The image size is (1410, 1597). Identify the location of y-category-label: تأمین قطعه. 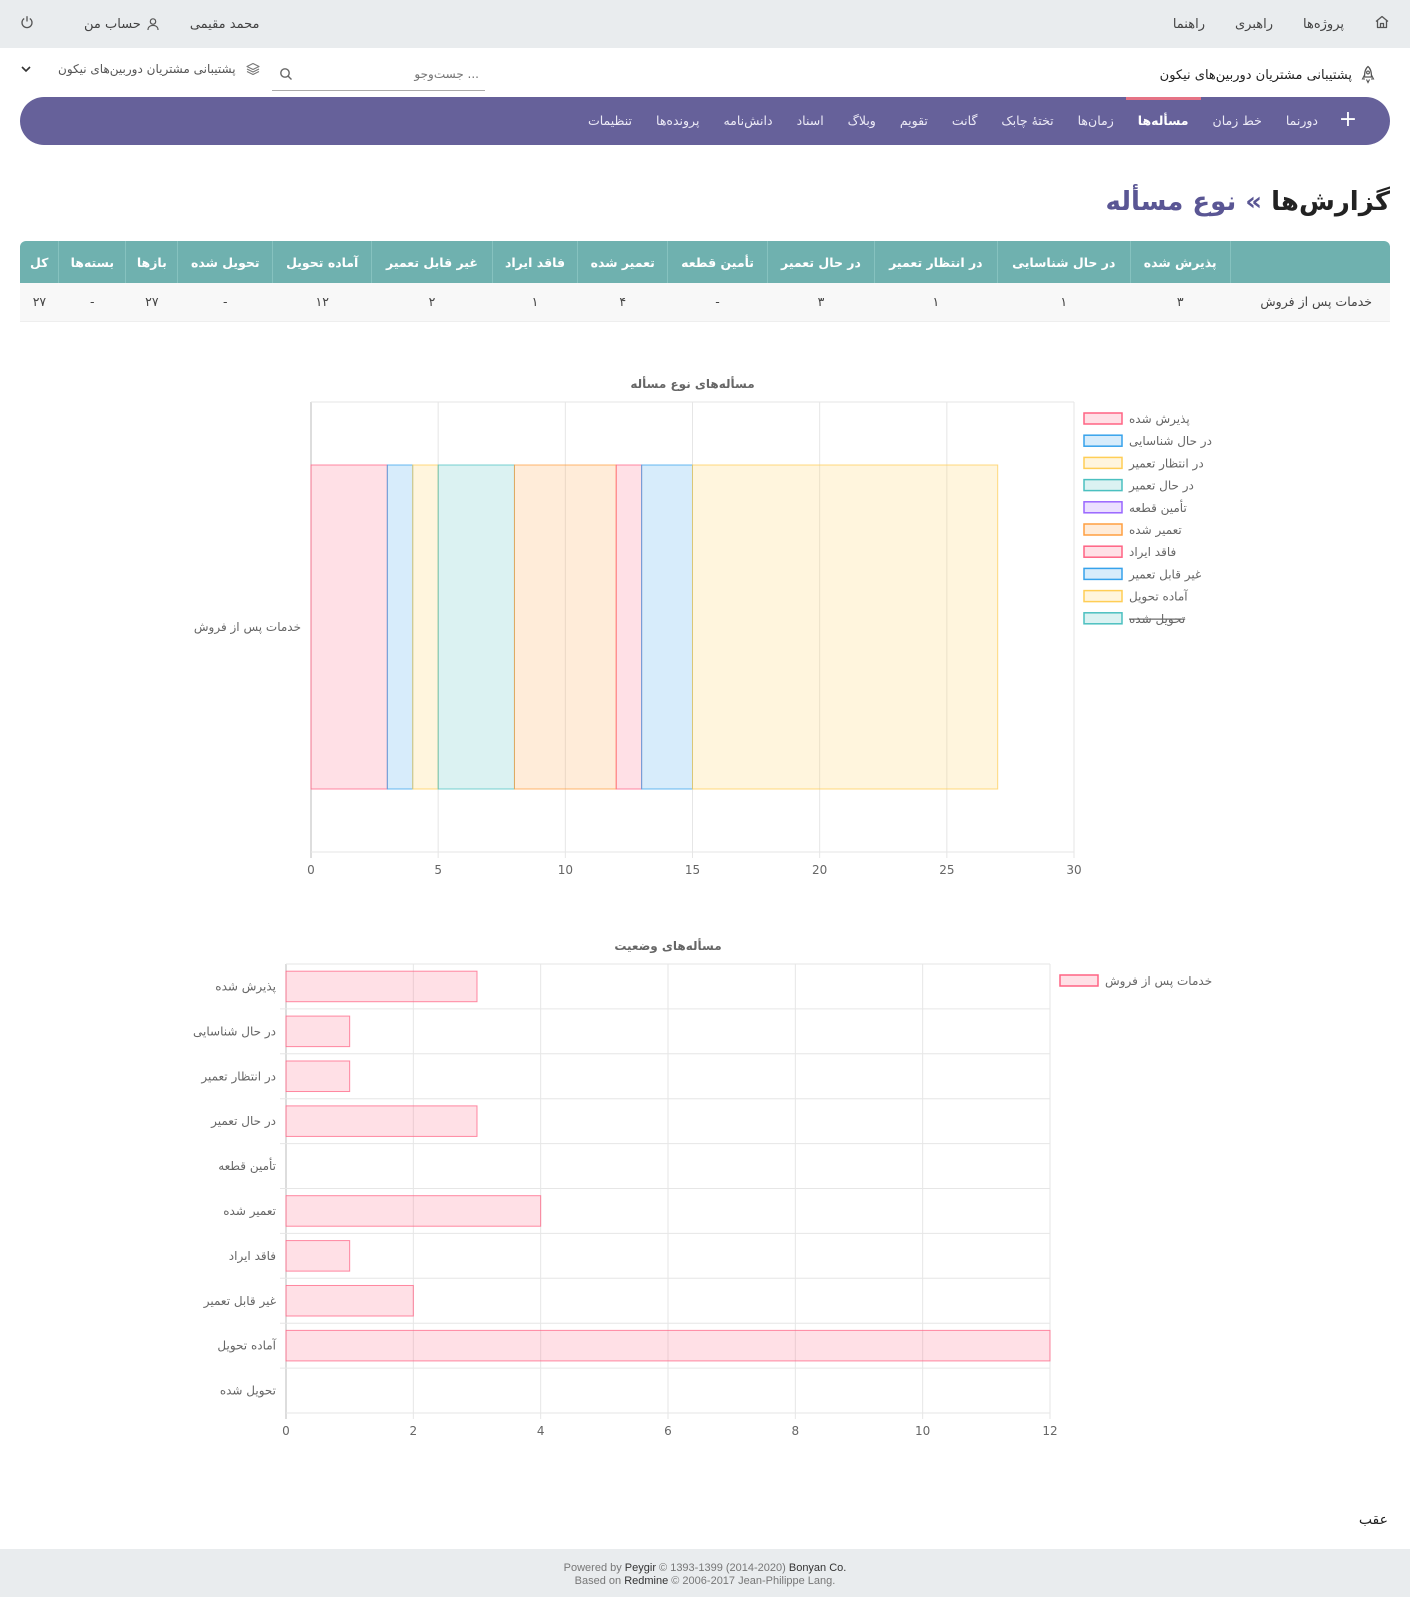
(247, 1165).